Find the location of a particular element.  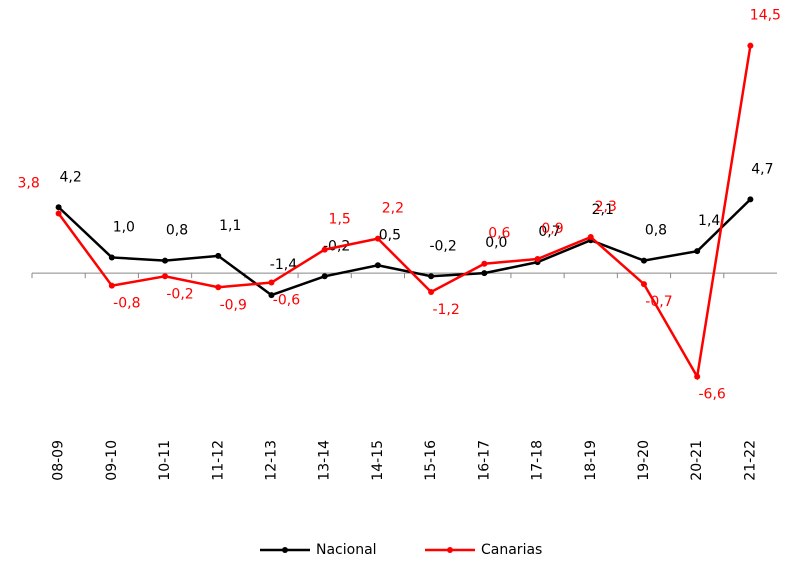

x-tick-label: 18-19 is located at coordinates (591, 460).